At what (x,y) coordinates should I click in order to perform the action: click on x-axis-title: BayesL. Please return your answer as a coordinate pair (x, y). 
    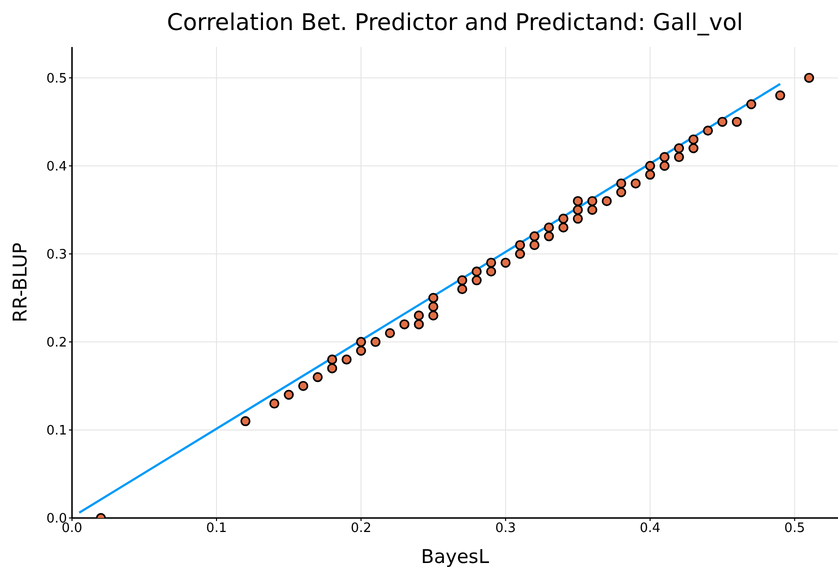
    Looking at the image, I should click on (455, 556).